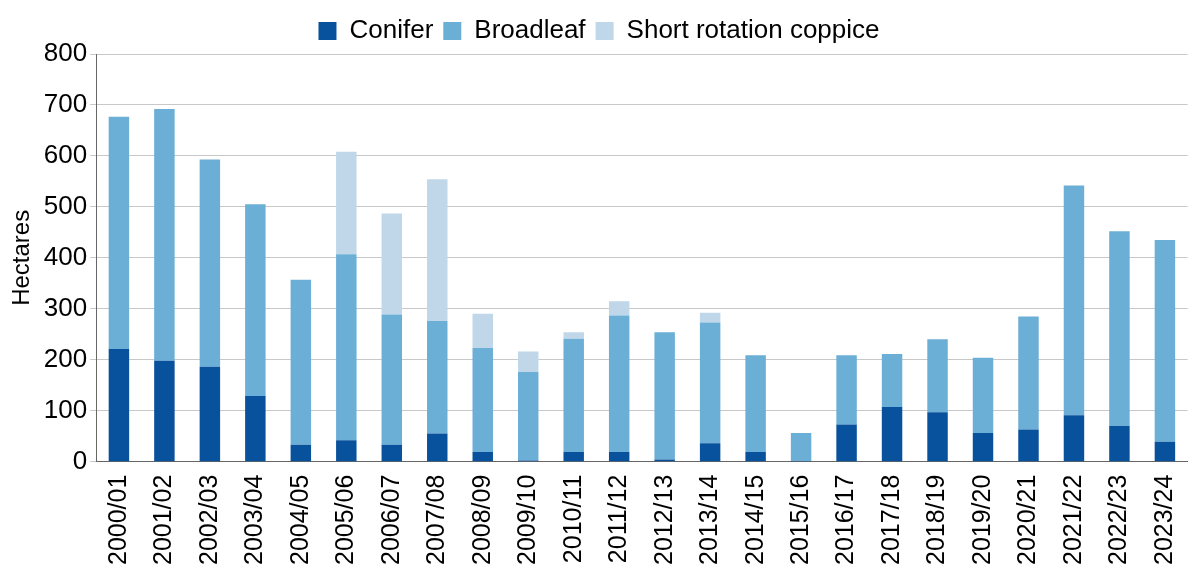  I want to click on x-tick-label: 2003/04, so click(253, 520).